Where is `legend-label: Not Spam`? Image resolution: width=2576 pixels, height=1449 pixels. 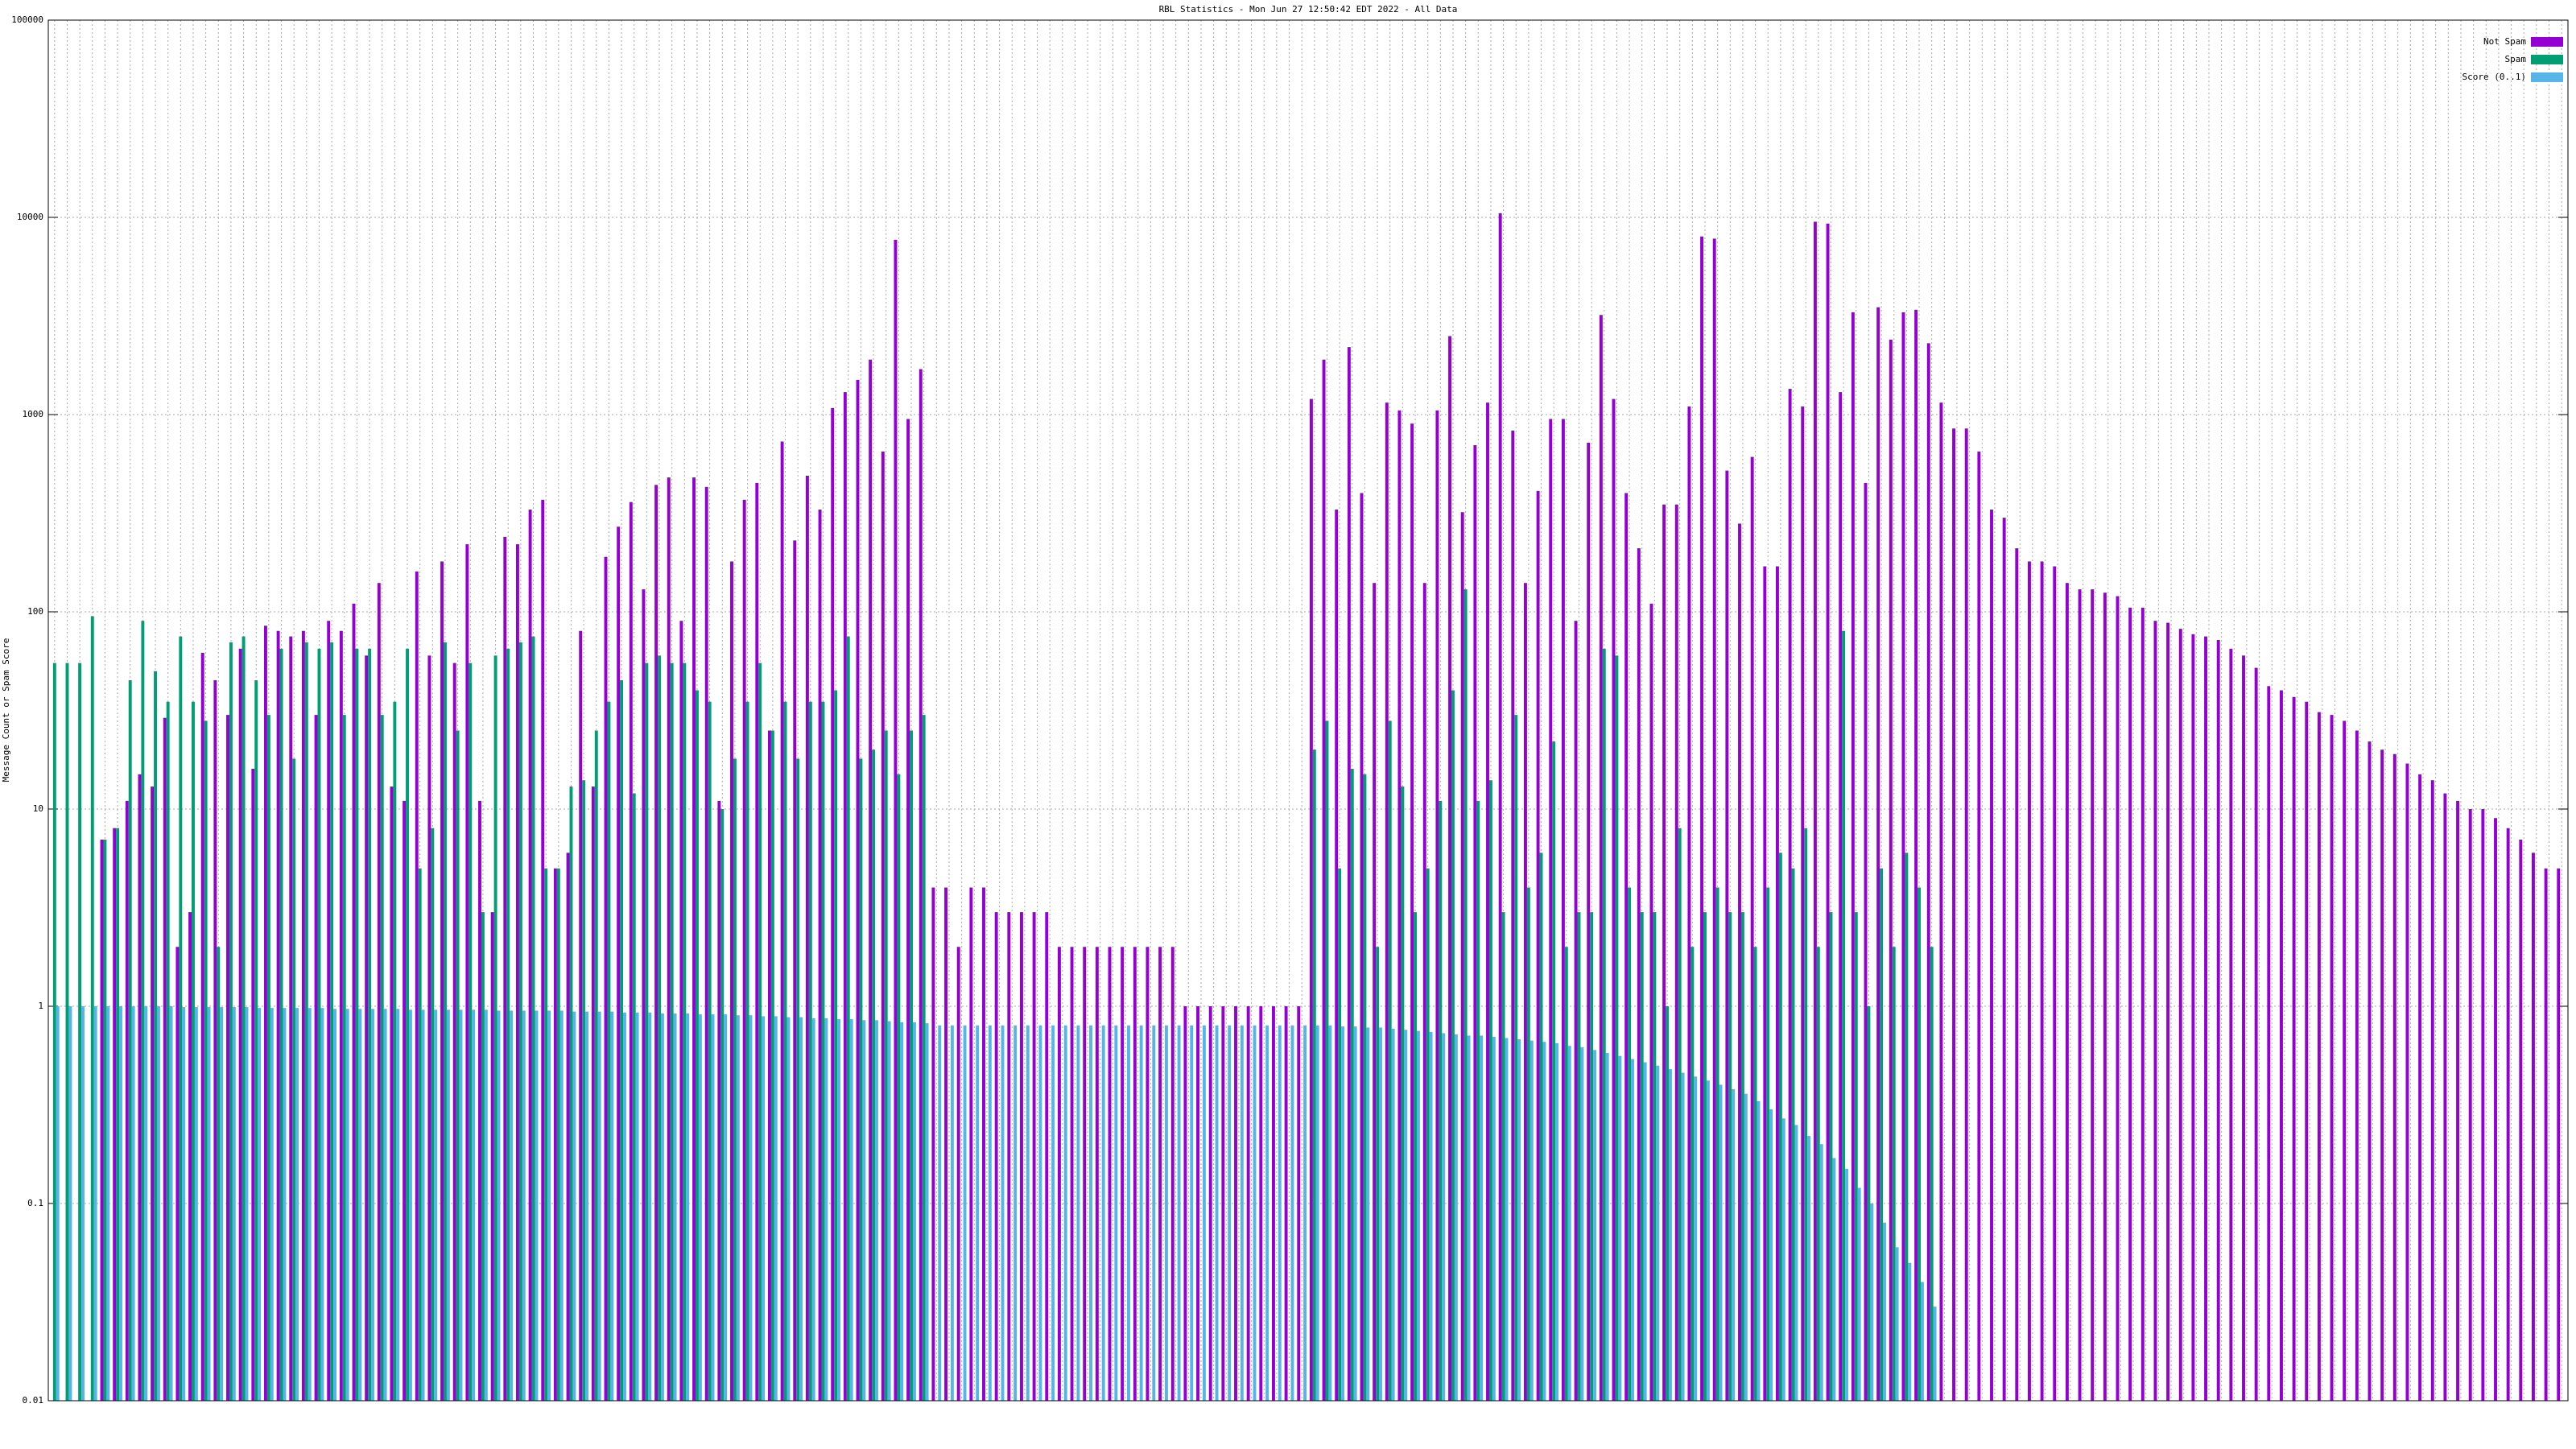 legend-label: Not Spam is located at coordinates (2504, 41).